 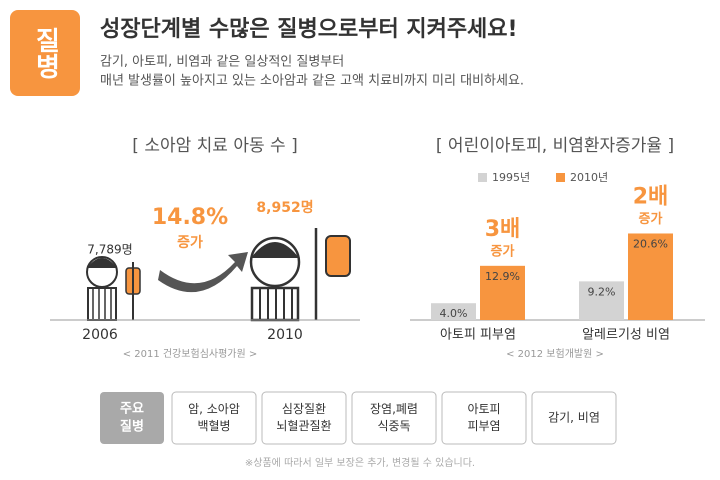 I want to click on count-after: 8,952명, so click(x=284, y=207).